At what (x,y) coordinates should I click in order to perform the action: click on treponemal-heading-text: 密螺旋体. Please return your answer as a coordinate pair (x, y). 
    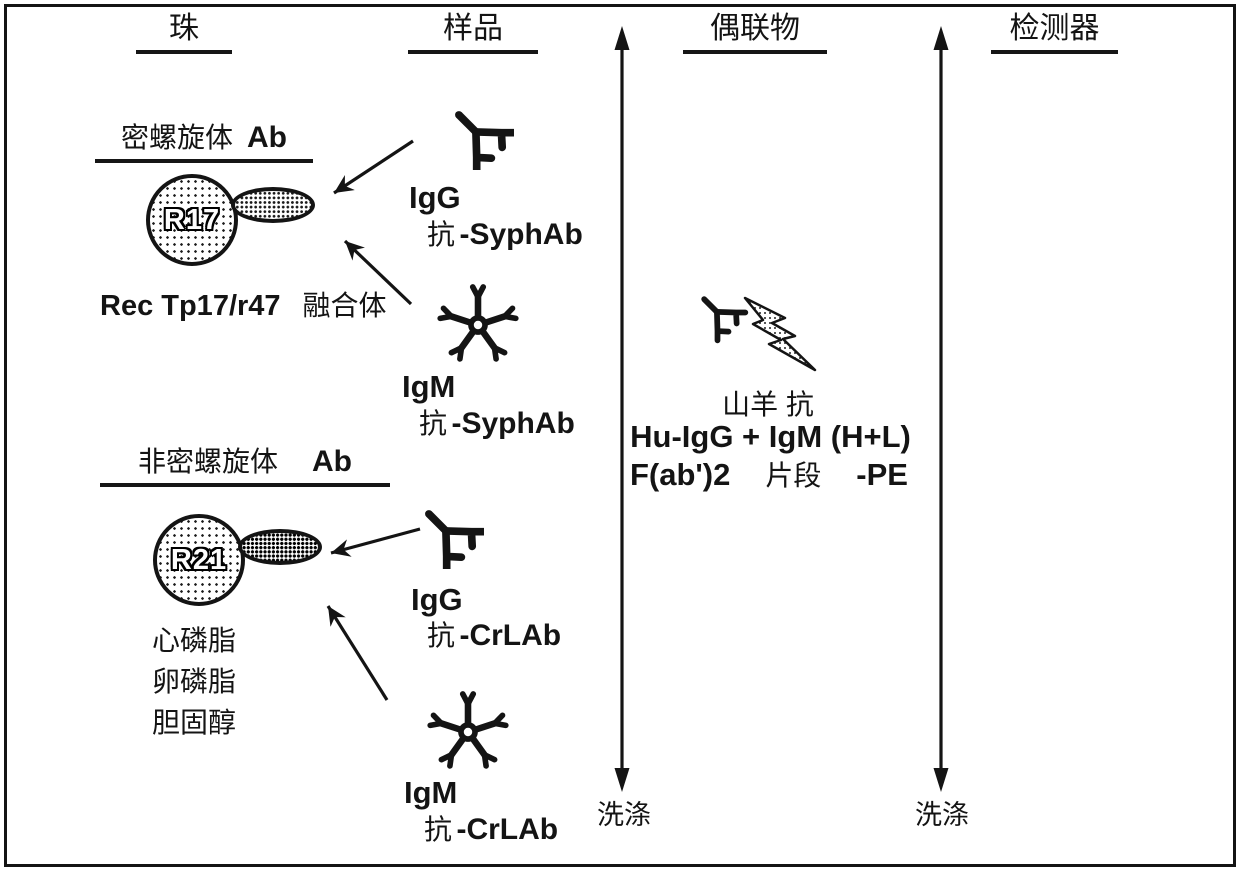
    Looking at the image, I should click on (176, 137).